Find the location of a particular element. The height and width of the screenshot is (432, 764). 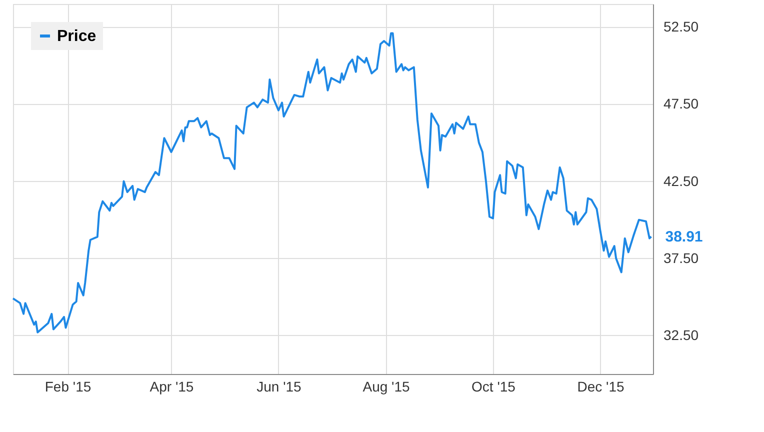

y-tick-label: 42.50 is located at coordinates (681, 180).